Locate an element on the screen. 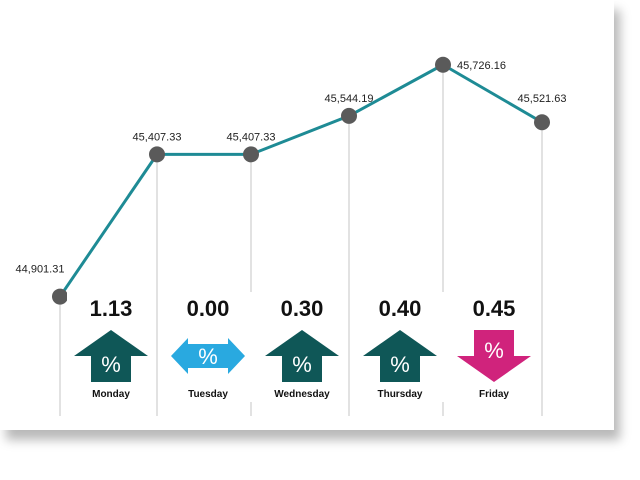  data-label: 45,544.19 is located at coordinates (349, 99).